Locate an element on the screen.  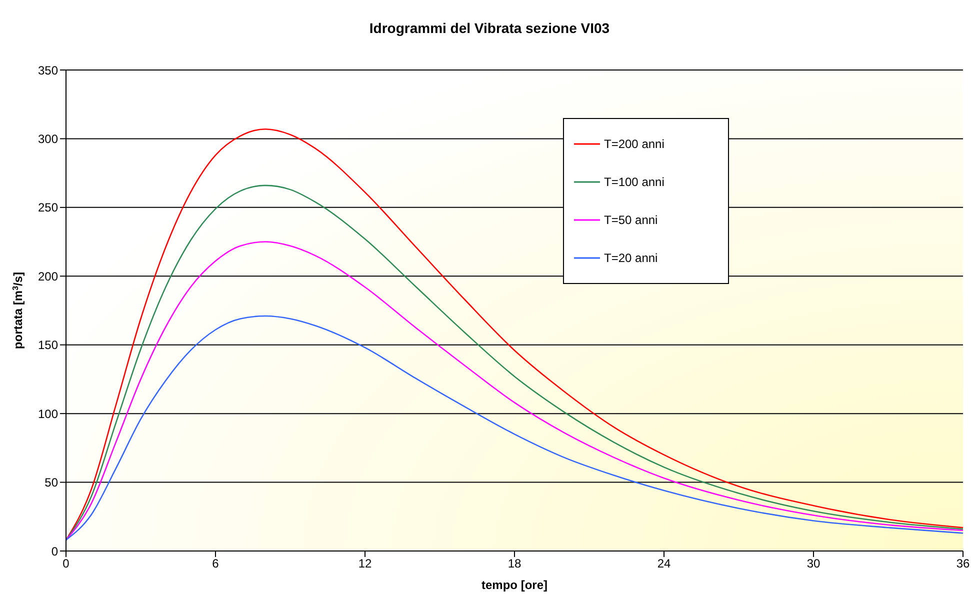
legend-label: T=200 anni is located at coordinates (634, 144).